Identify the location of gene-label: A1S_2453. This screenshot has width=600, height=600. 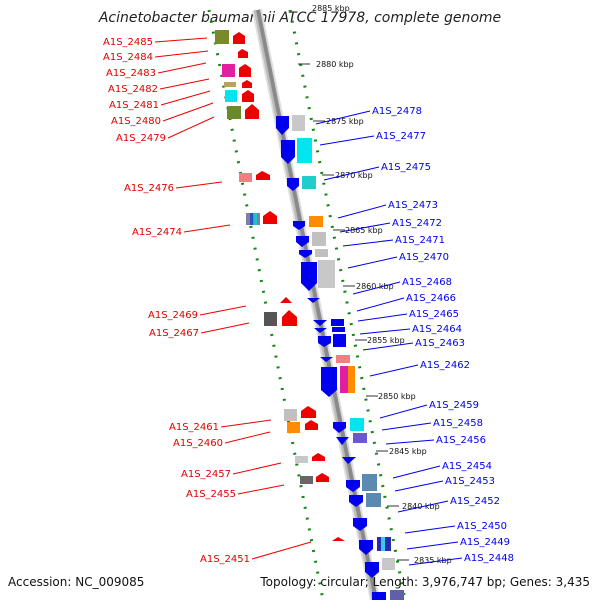
(470, 481).